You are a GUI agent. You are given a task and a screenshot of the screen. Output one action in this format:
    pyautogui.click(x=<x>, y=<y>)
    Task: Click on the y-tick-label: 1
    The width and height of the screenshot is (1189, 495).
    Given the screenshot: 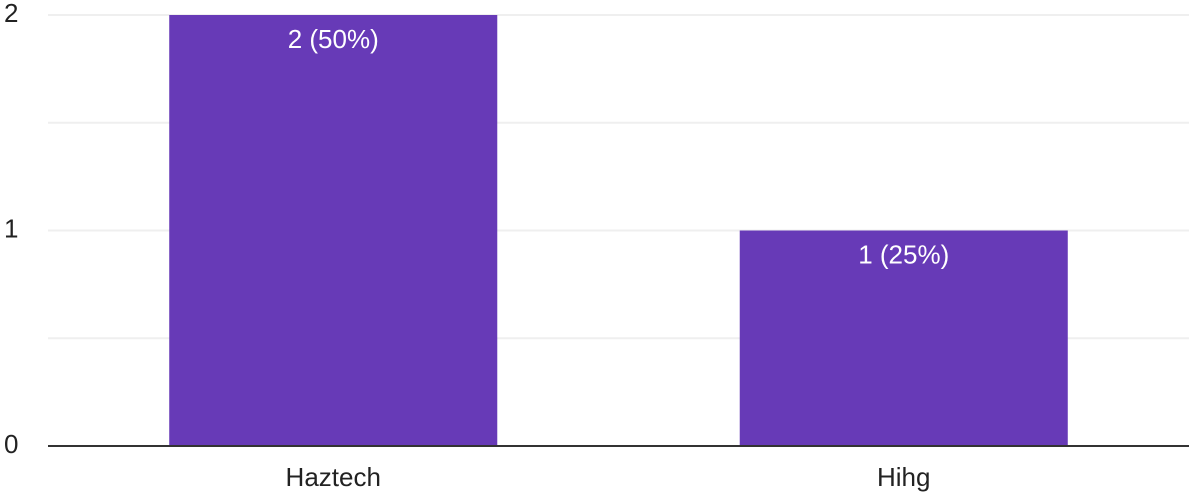 What is the action you would take?
    pyautogui.click(x=11, y=228)
    